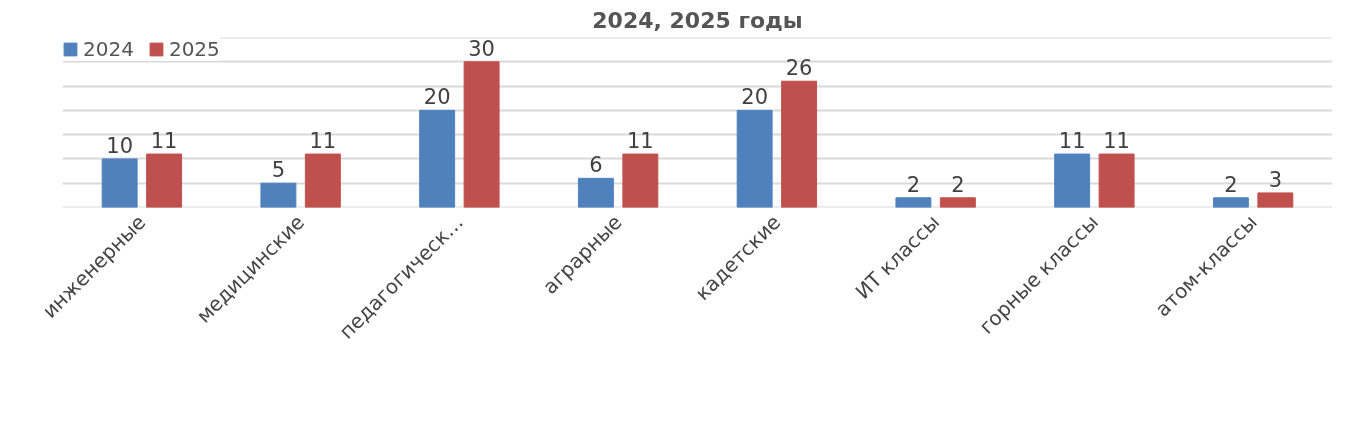  What do you see at coordinates (278, 170) in the screenshot?
I see `data-label: 5` at bounding box center [278, 170].